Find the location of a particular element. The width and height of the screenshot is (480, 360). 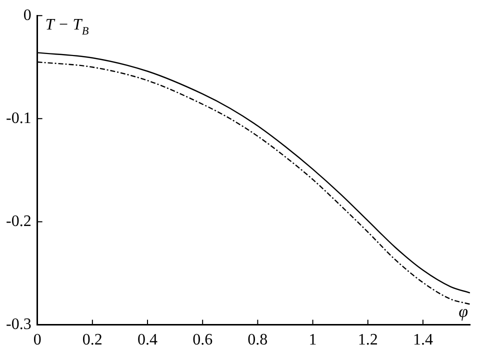

y-tick-label: 0 is located at coordinates (27, 15).